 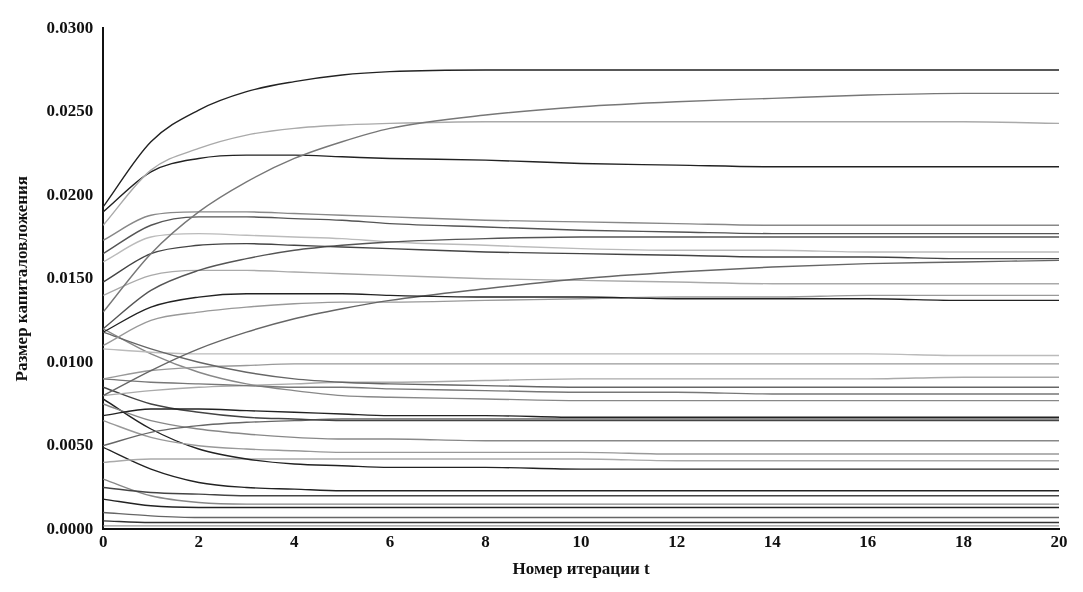 I want to click on y-tick-label: 0.0150, so click(x=70, y=278).